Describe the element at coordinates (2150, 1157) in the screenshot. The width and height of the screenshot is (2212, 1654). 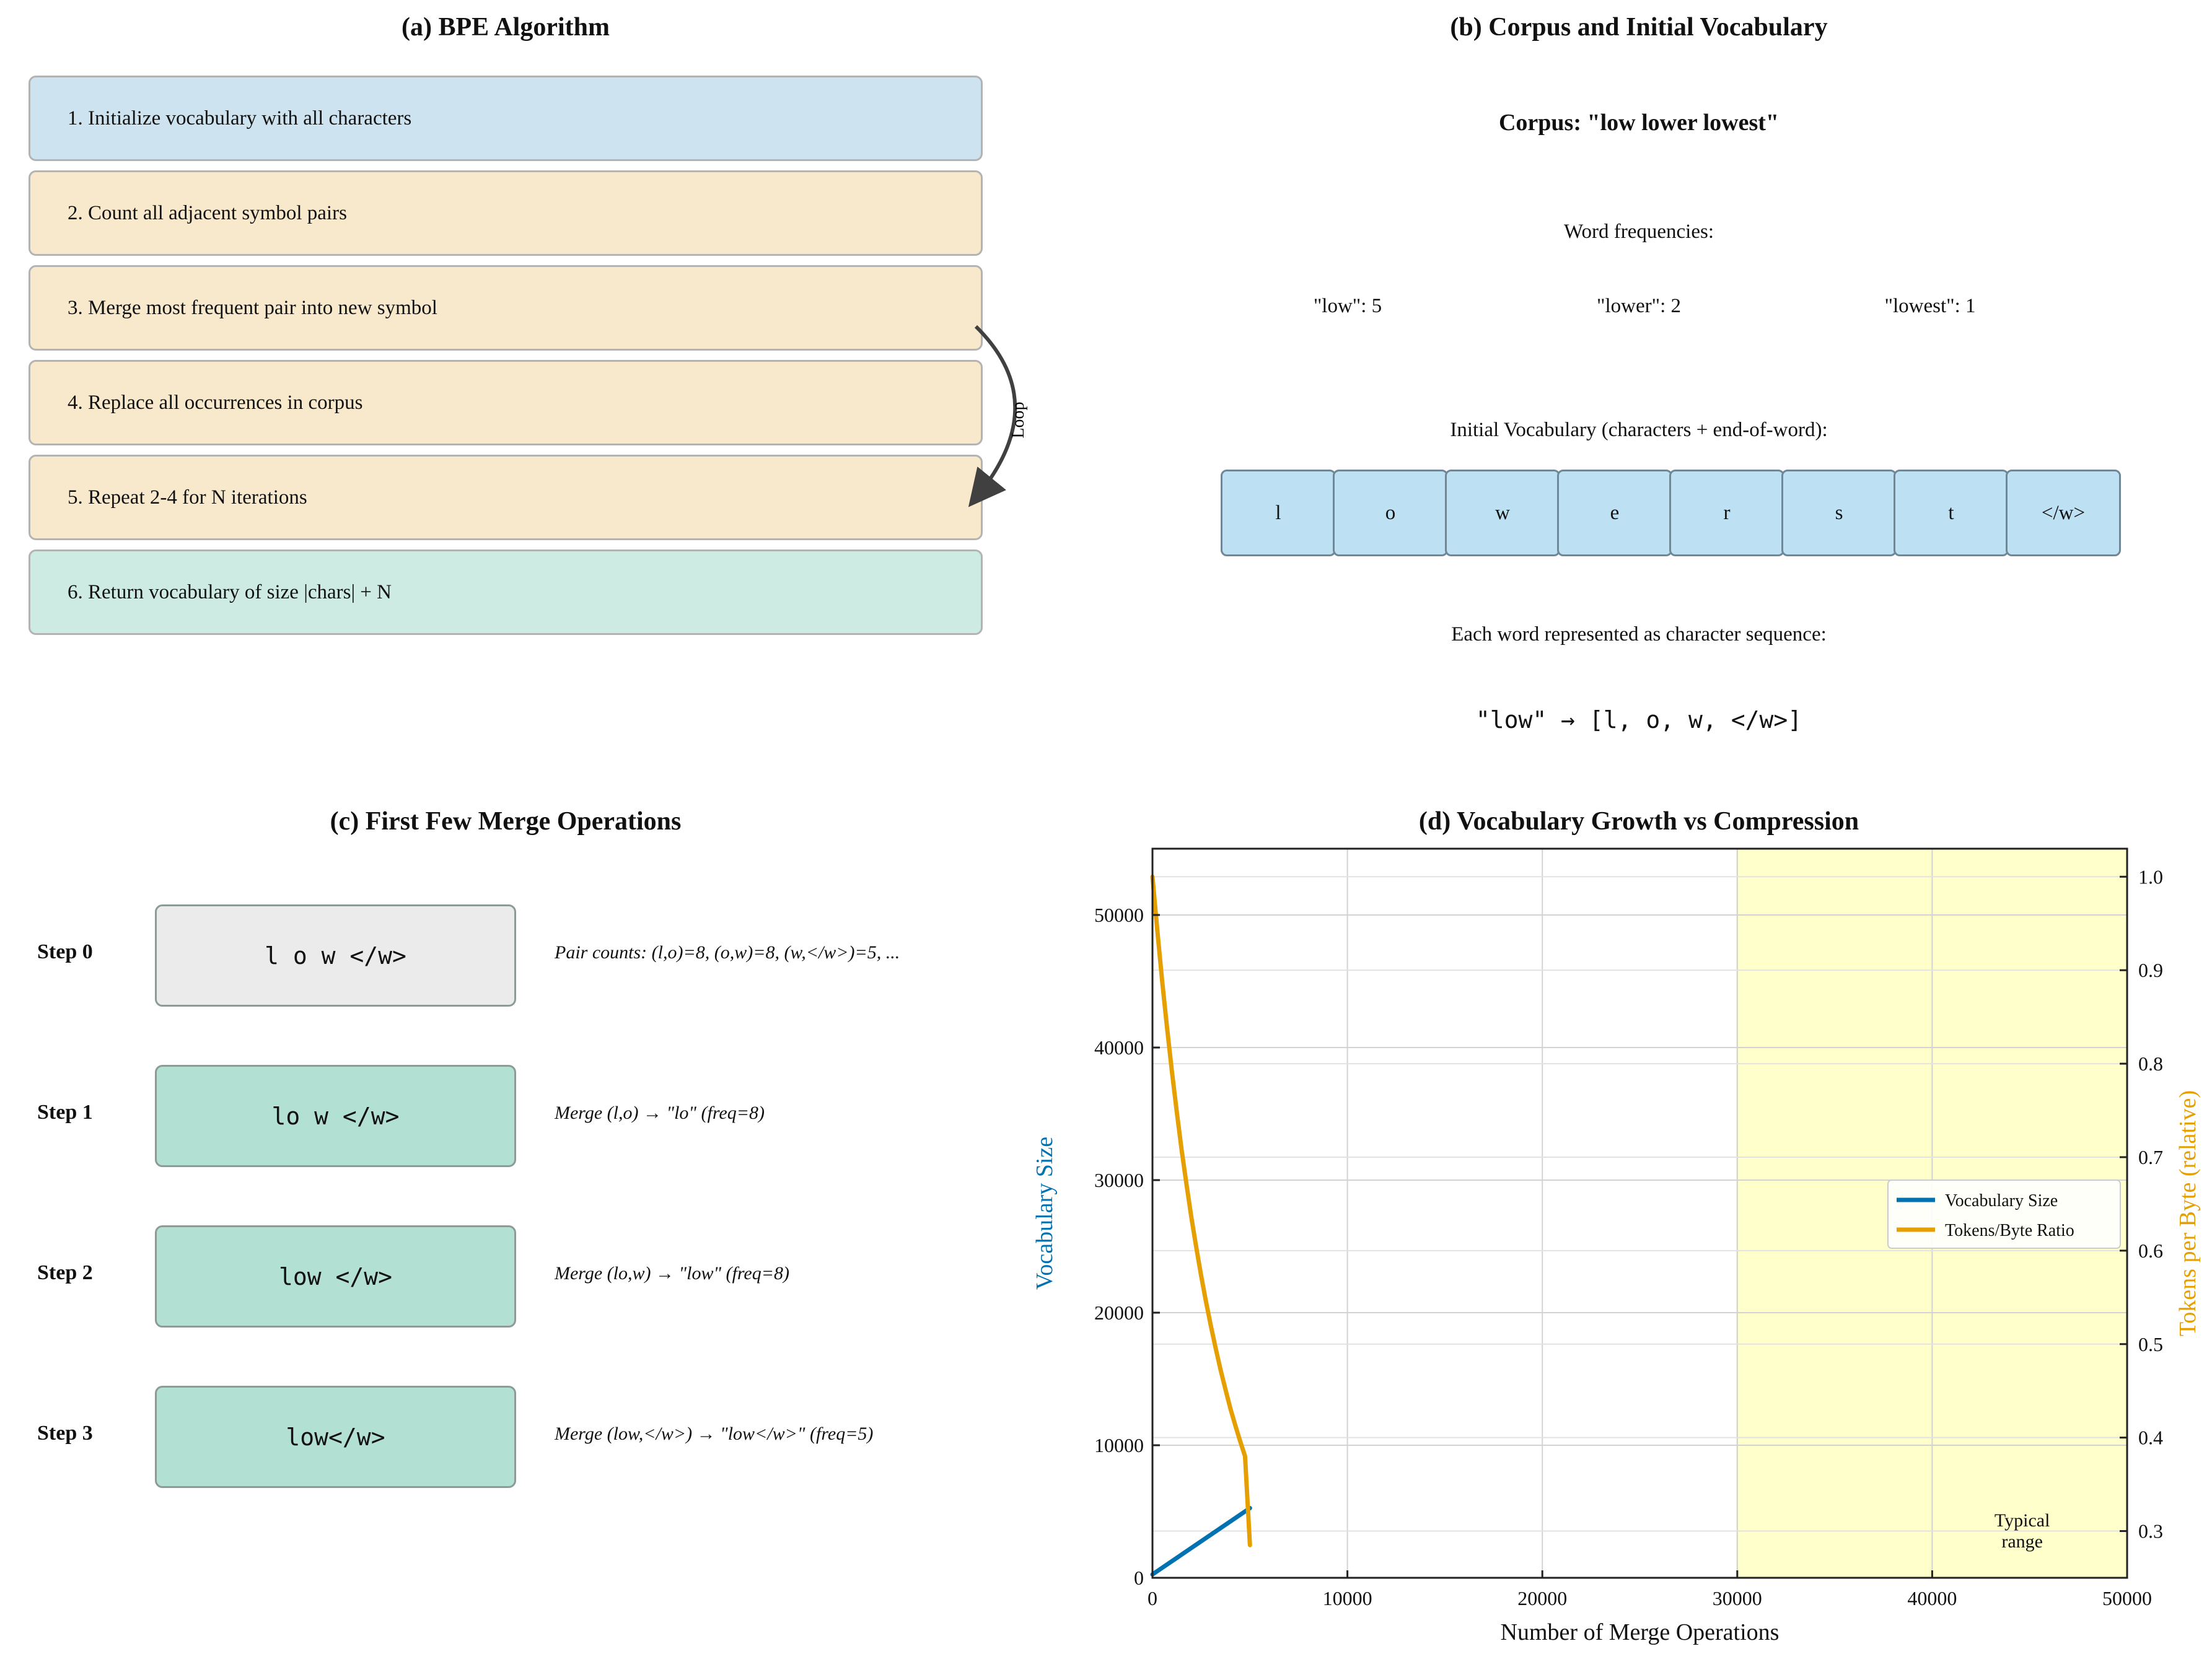
I see `y2-tick-label: 0.7` at that location.